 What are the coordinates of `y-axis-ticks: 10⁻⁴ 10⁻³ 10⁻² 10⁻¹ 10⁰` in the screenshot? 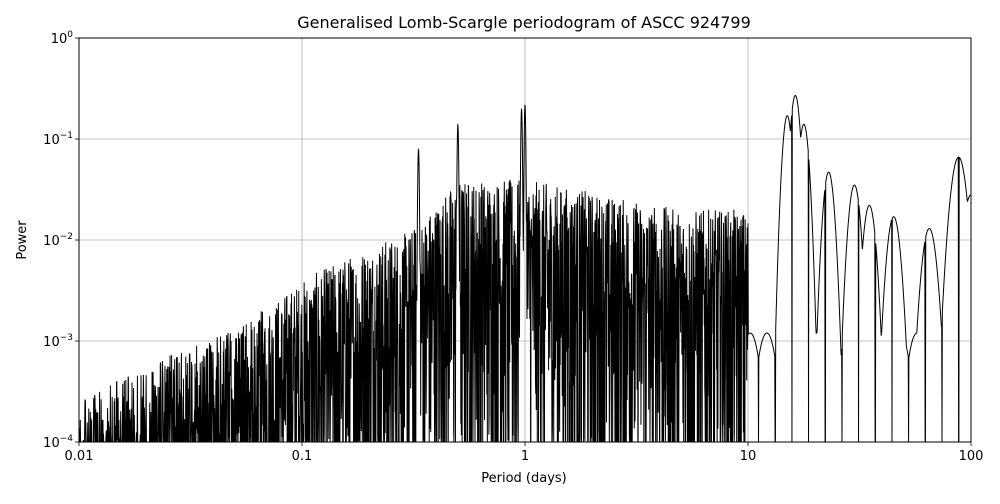 It's located at (61, 240).